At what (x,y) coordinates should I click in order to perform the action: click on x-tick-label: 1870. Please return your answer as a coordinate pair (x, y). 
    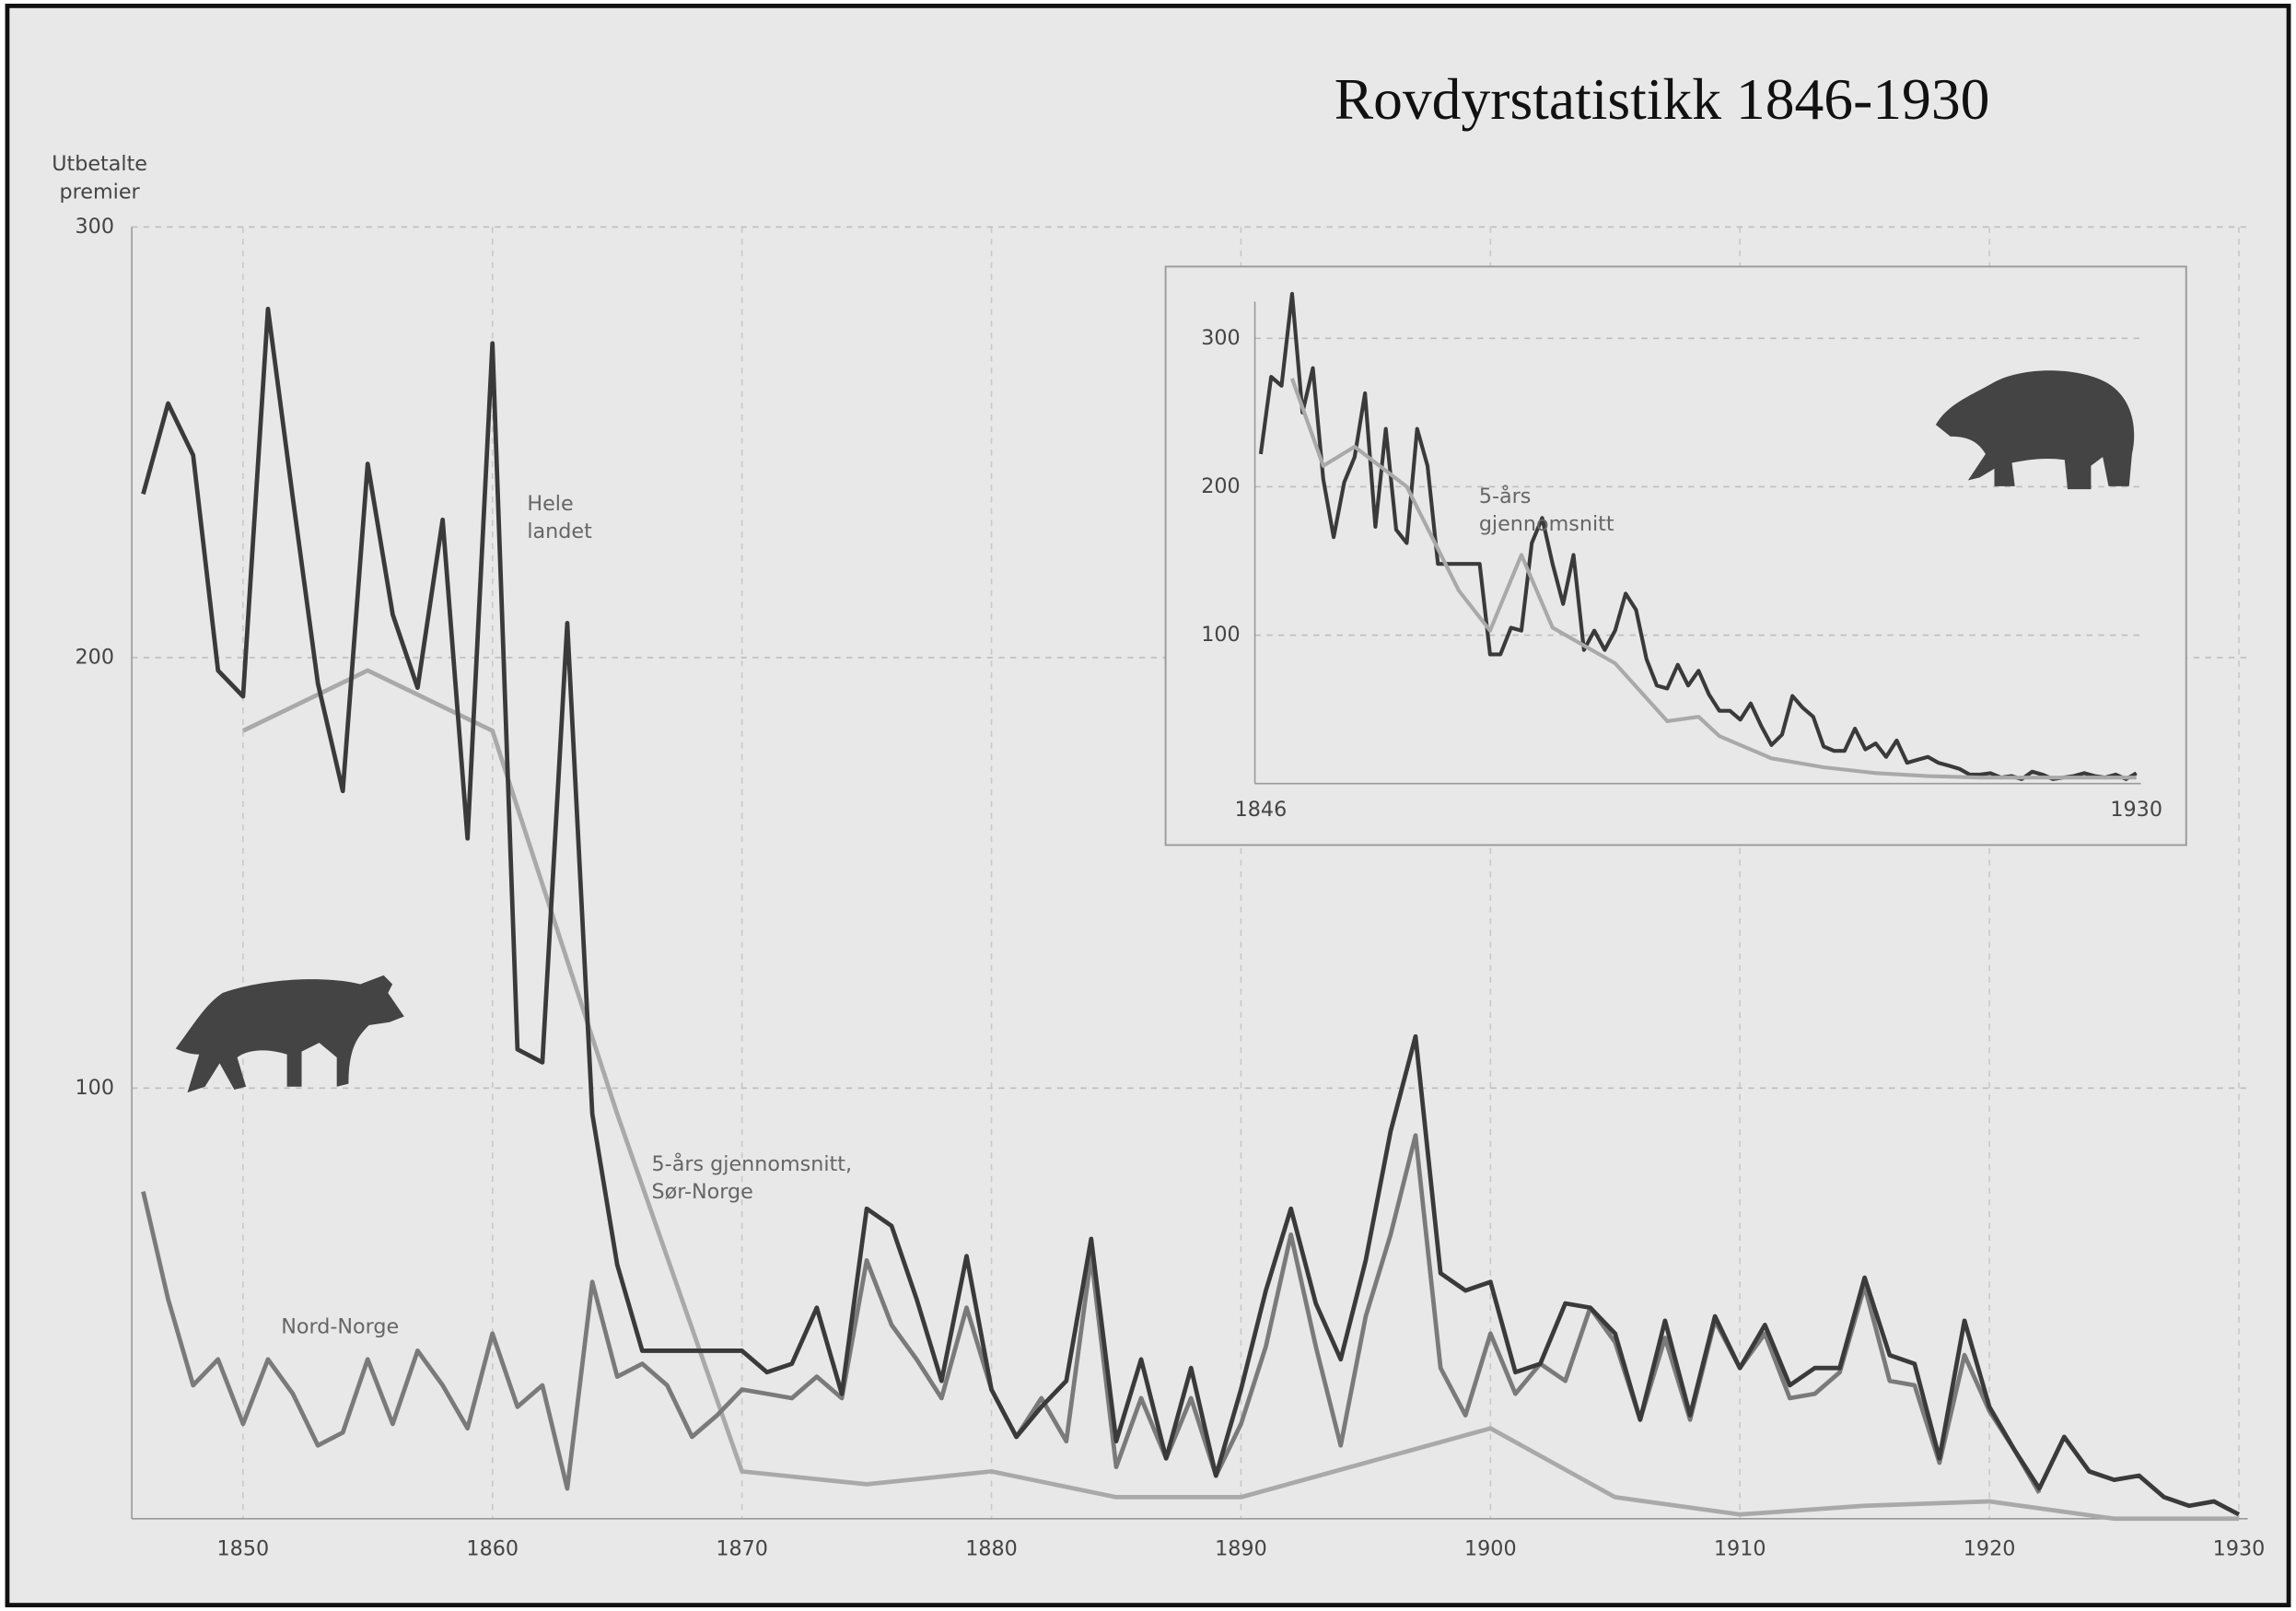
    Looking at the image, I should click on (742, 1549).